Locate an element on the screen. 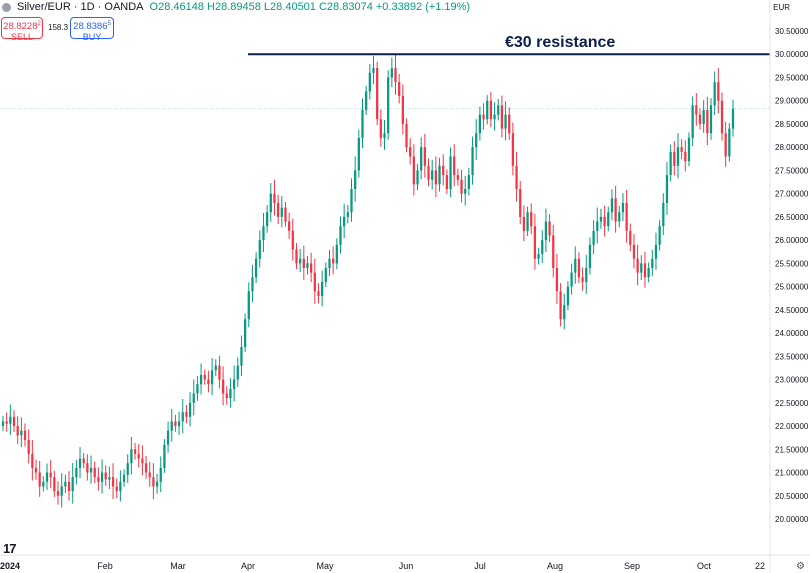  buy-price-sup: 5 is located at coordinates (109, 24).